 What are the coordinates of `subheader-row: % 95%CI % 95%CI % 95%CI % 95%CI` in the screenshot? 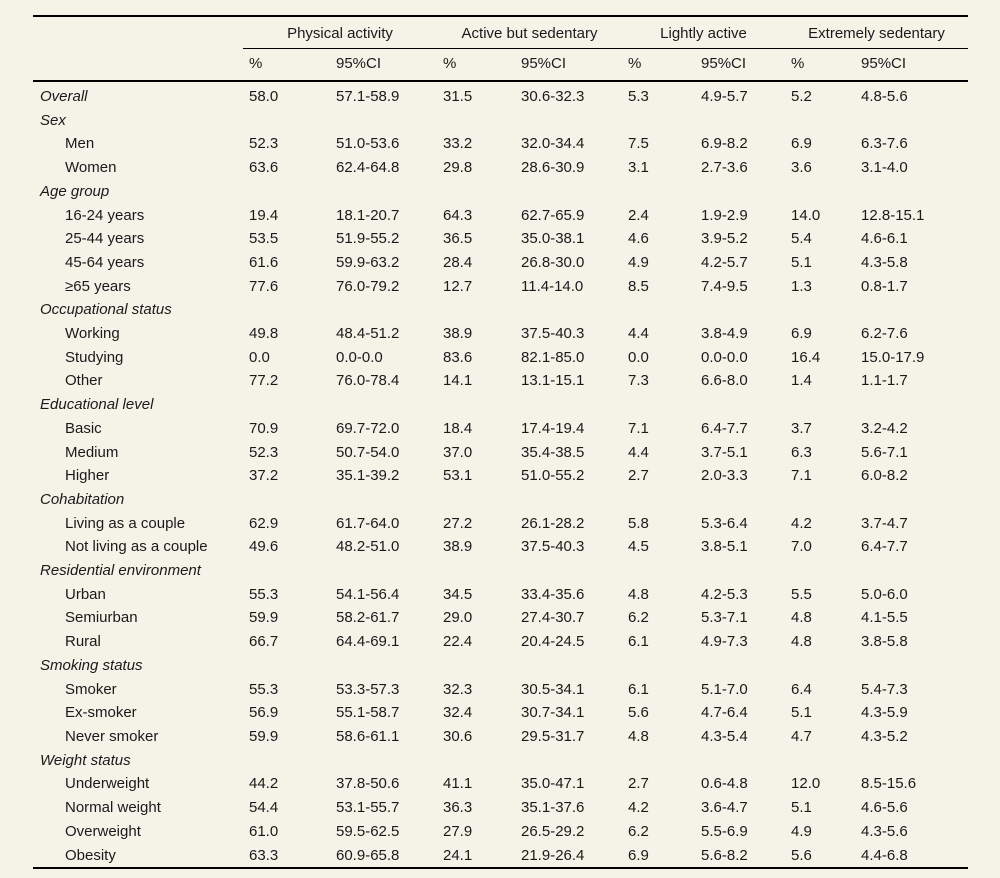 It's located at (501, 65).